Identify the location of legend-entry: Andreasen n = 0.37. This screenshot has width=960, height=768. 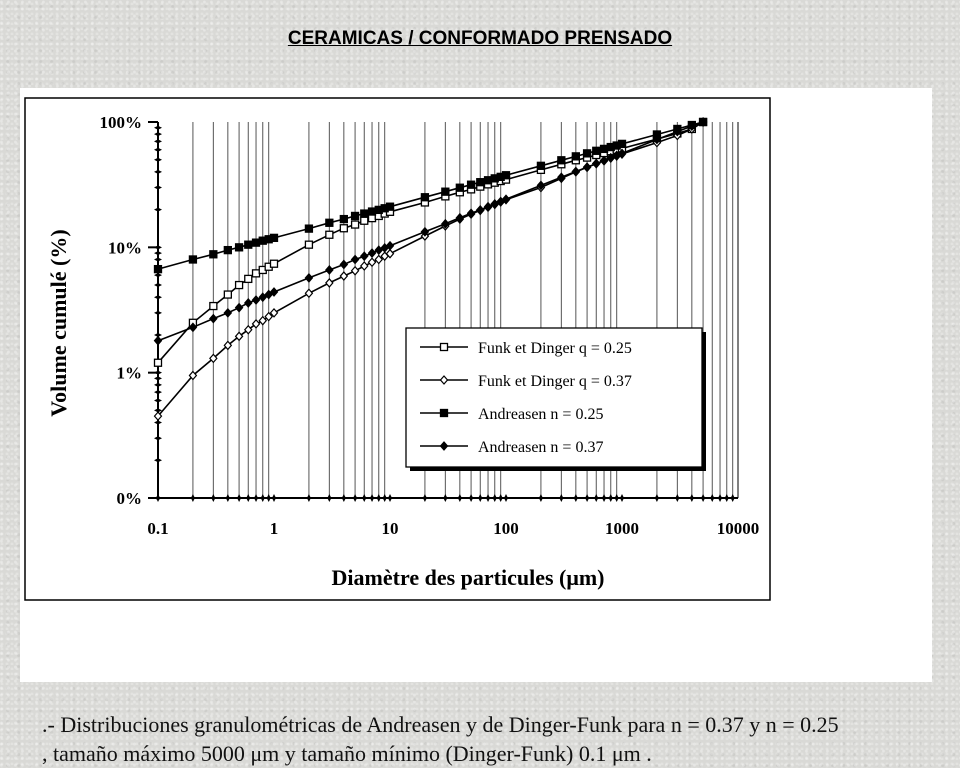
(511, 447).